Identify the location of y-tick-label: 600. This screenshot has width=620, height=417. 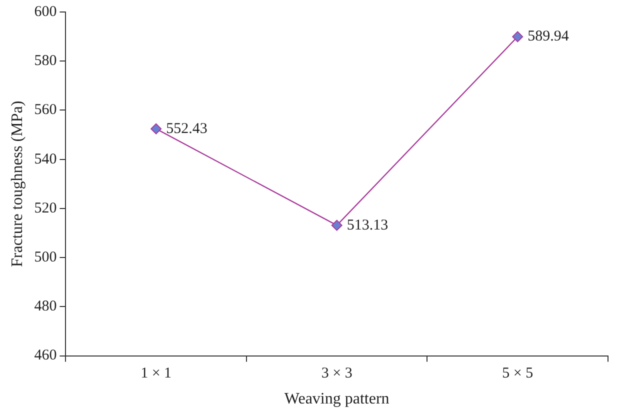
(45, 12).